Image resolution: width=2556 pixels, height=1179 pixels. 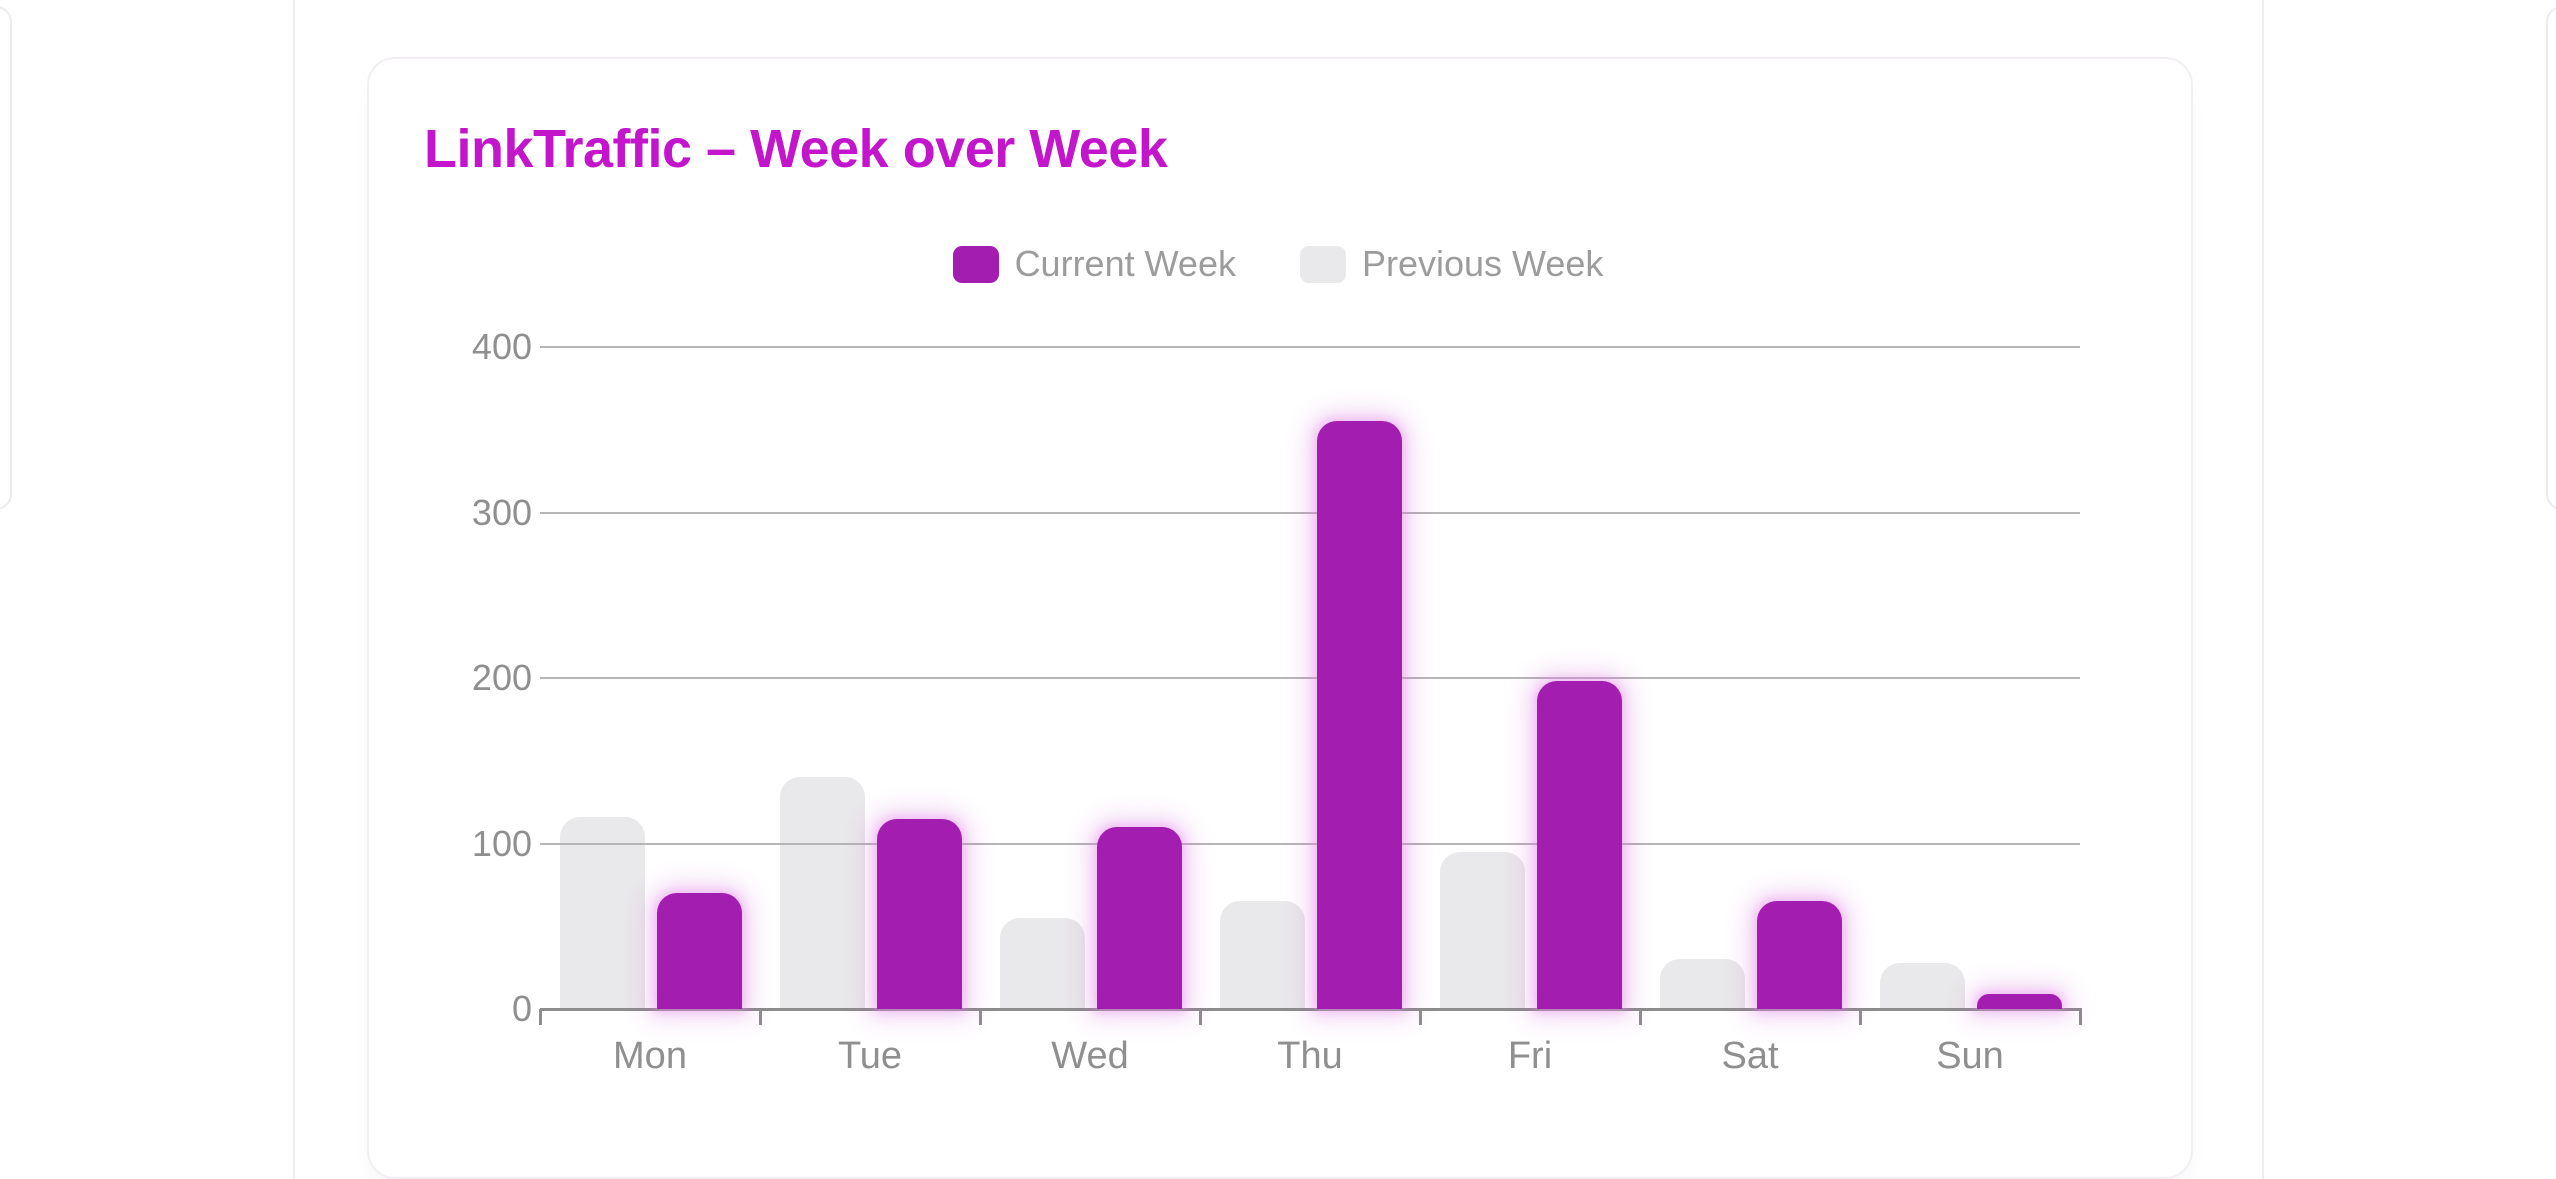 I want to click on bar-current-tue, so click(x=919, y=913).